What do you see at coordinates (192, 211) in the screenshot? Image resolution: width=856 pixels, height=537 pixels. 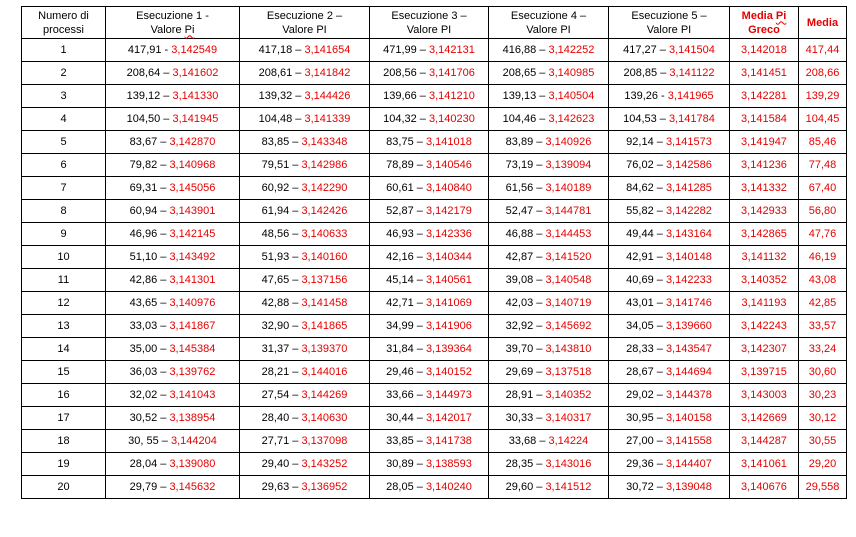 I see `cell-valore-pi: 3,143901` at bounding box center [192, 211].